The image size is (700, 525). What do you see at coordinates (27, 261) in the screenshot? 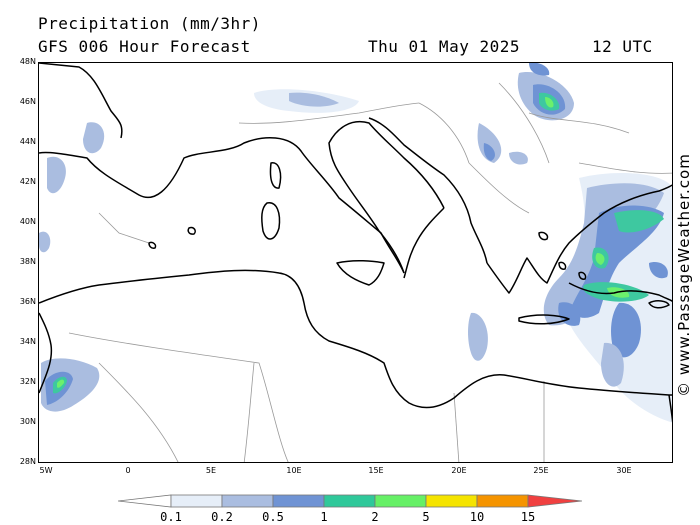
I see `lat-tick-label: 38N` at bounding box center [27, 261].